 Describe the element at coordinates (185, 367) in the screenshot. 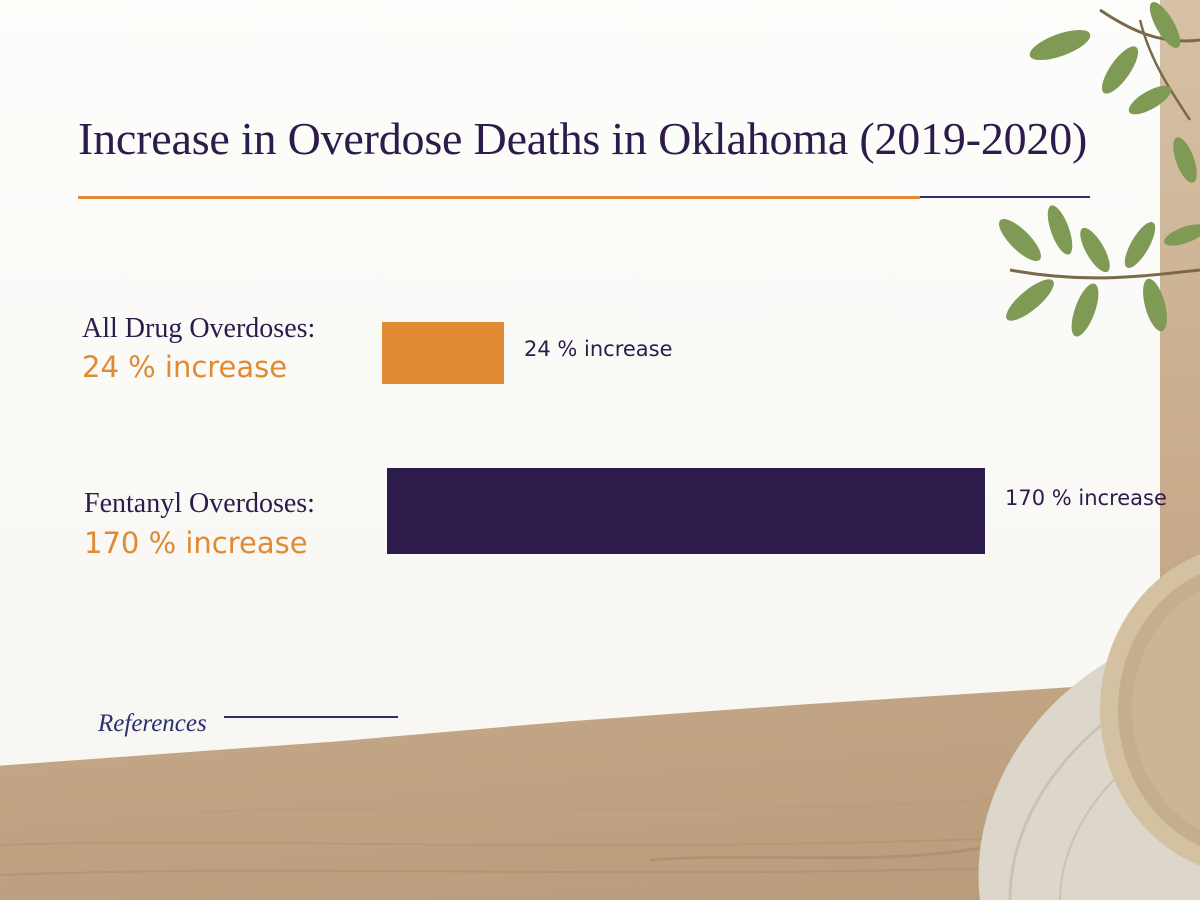

I see `category-value-all-drug: 24 % increase` at that location.